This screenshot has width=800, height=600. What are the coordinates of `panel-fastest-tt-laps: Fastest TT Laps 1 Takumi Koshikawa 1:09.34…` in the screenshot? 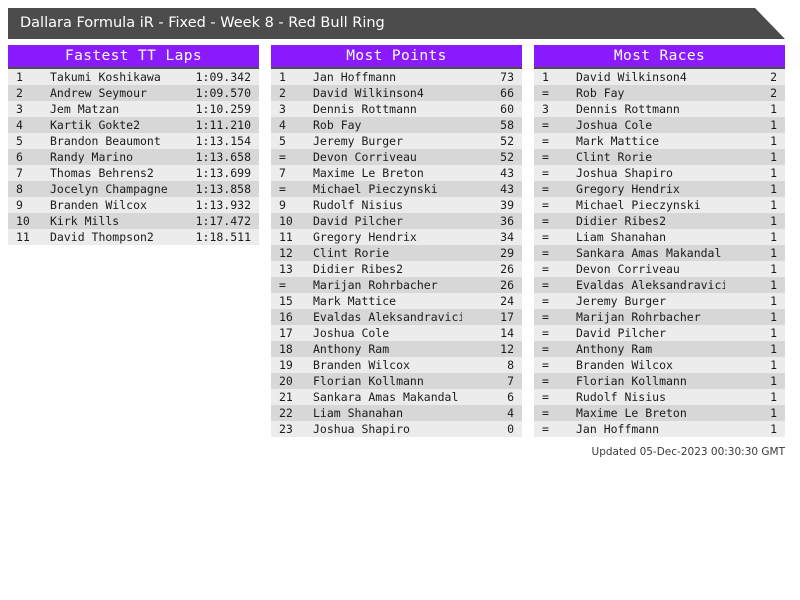 It's located at (133, 145).